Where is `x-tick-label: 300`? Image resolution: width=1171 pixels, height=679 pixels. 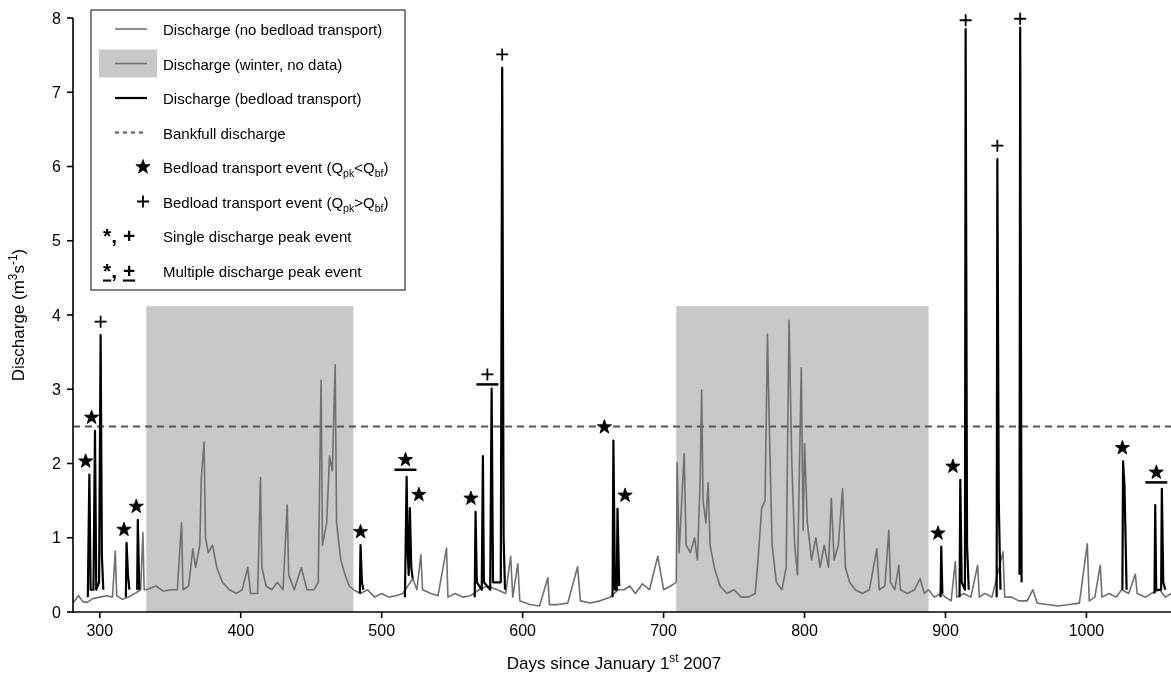 x-tick-label: 300 is located at coordinates (100, 630).